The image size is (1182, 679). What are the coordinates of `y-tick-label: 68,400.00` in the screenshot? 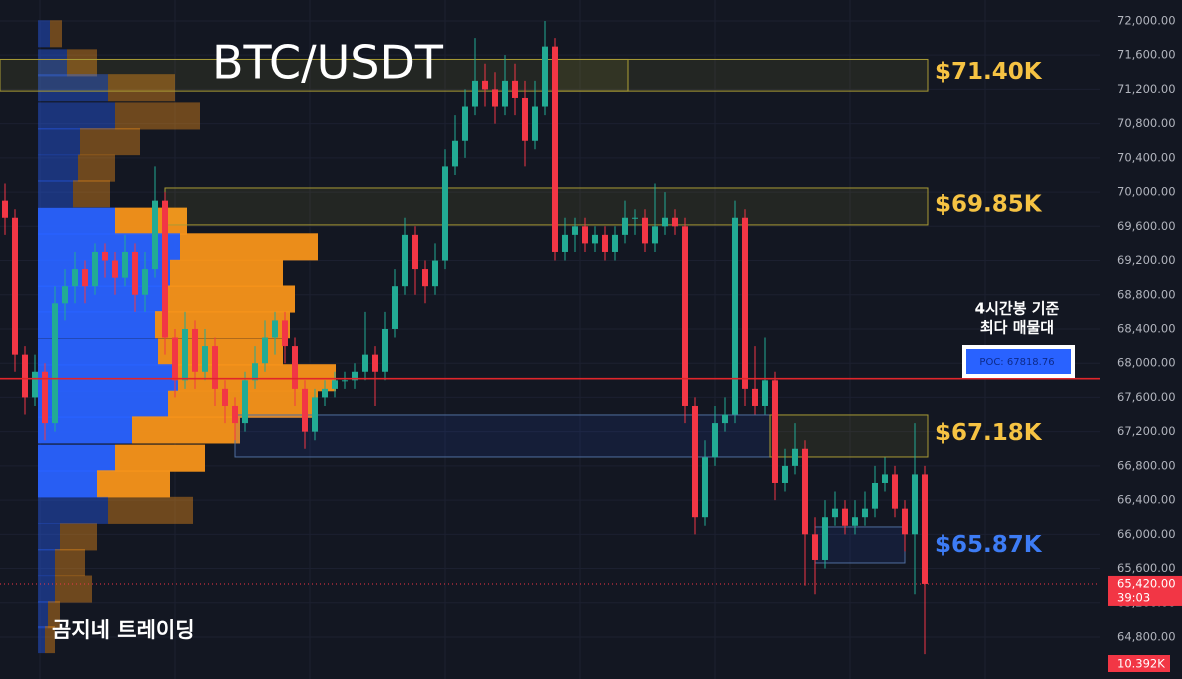 It's located at (1146, 328).